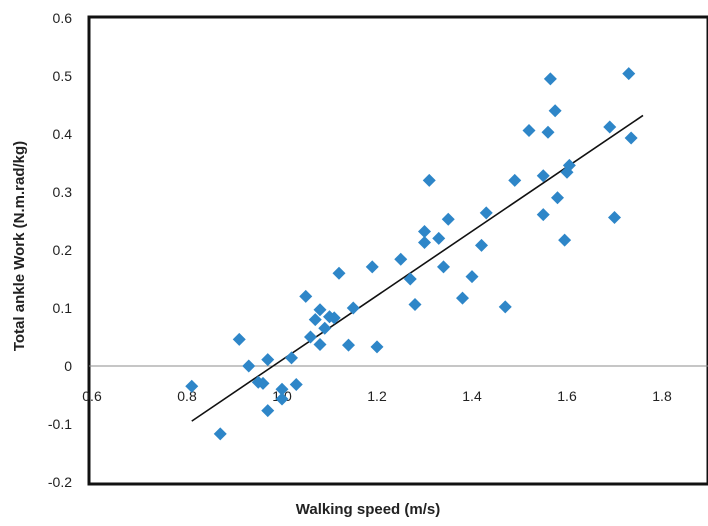 The height and width of the screenshot is (526, 708). What do you see at coordinates (19, 246) in the screenshot?
I see `y-axis-title: Total ankle Work (N.m.rad/kg)` at bounding box center [19, 246].